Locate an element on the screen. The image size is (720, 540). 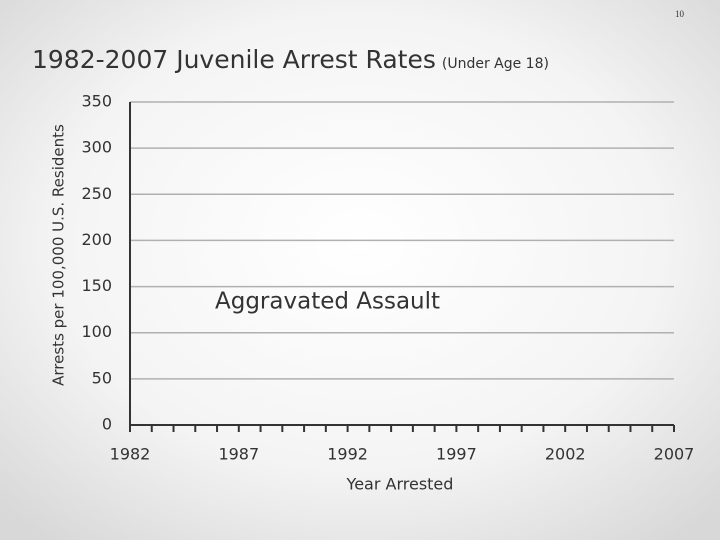
chart-title: 1982-2007 Juvenile Arrest Rates is located at coordinates (234, 59).